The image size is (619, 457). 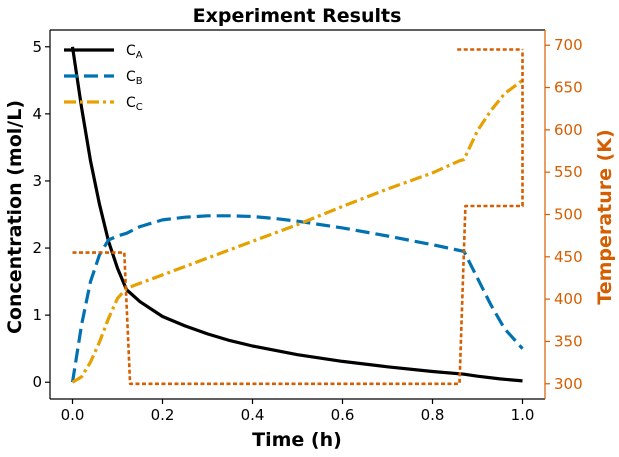 I want to click on y-tick-label: 5, so click(x=37, y=47).